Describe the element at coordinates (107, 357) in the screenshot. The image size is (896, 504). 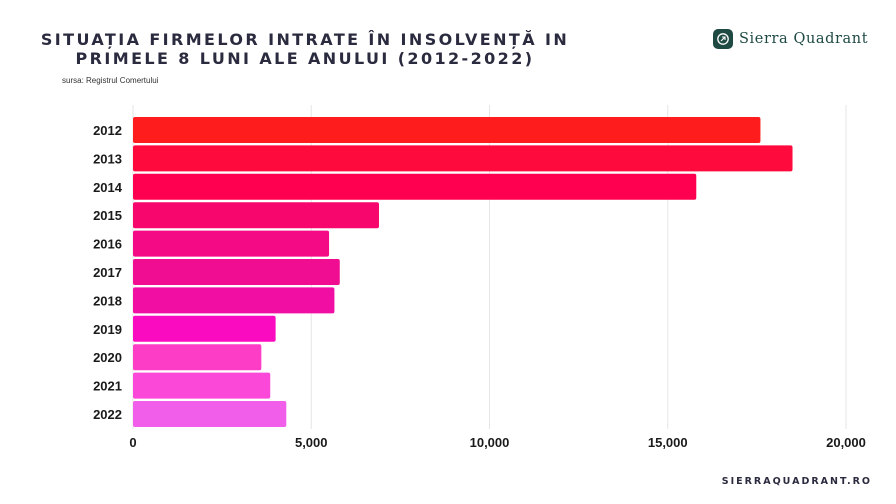
I see `y-tick-label: 2020` at that location.